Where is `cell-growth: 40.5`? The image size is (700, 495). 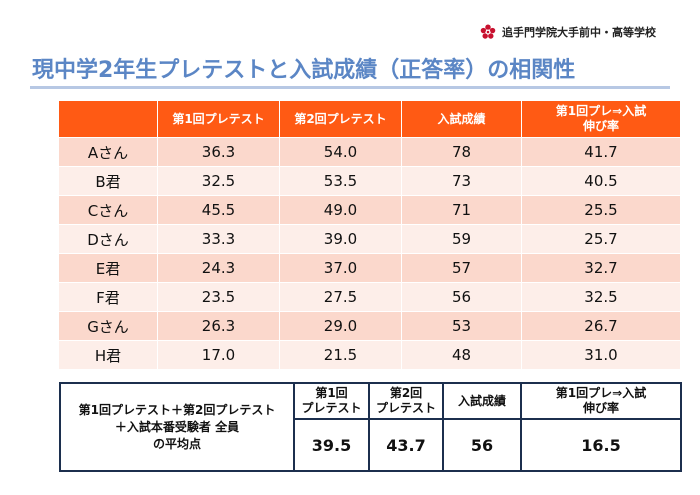 cell-growth: 40.5 is located at coordinates (601, 180).